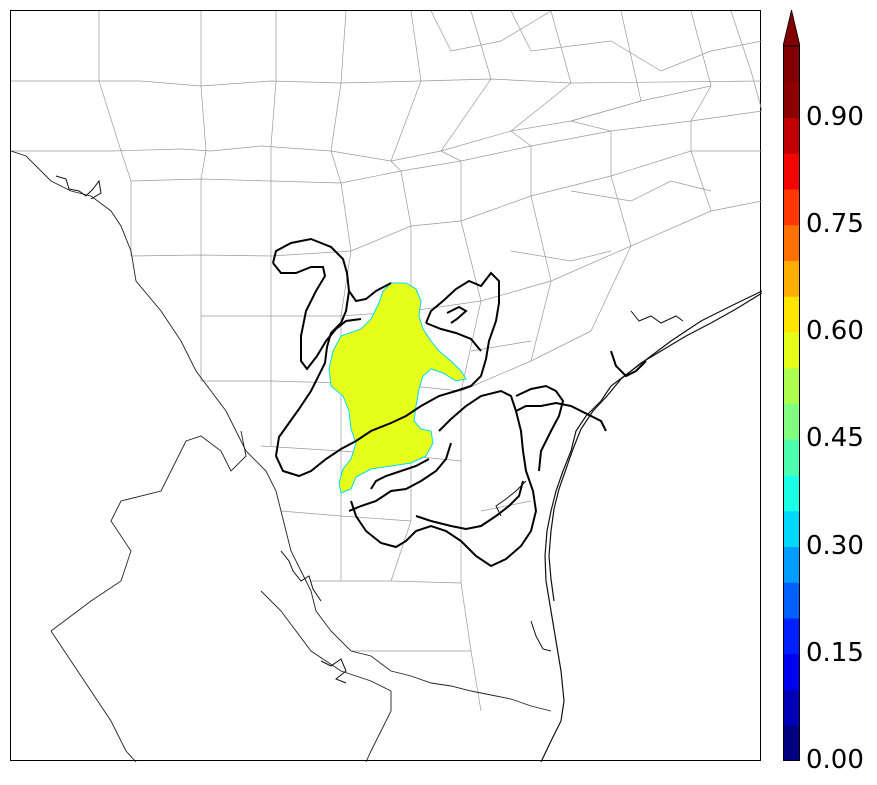  I want to click on colorbar-outline, so click(791, 403).